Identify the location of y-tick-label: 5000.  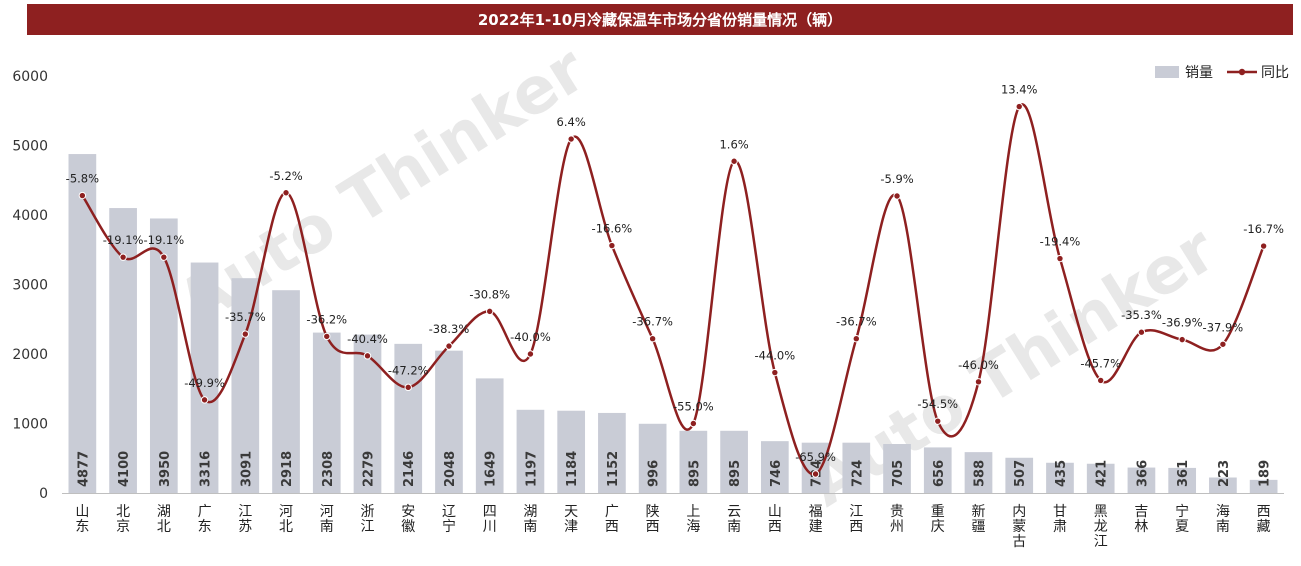
(30, 147).